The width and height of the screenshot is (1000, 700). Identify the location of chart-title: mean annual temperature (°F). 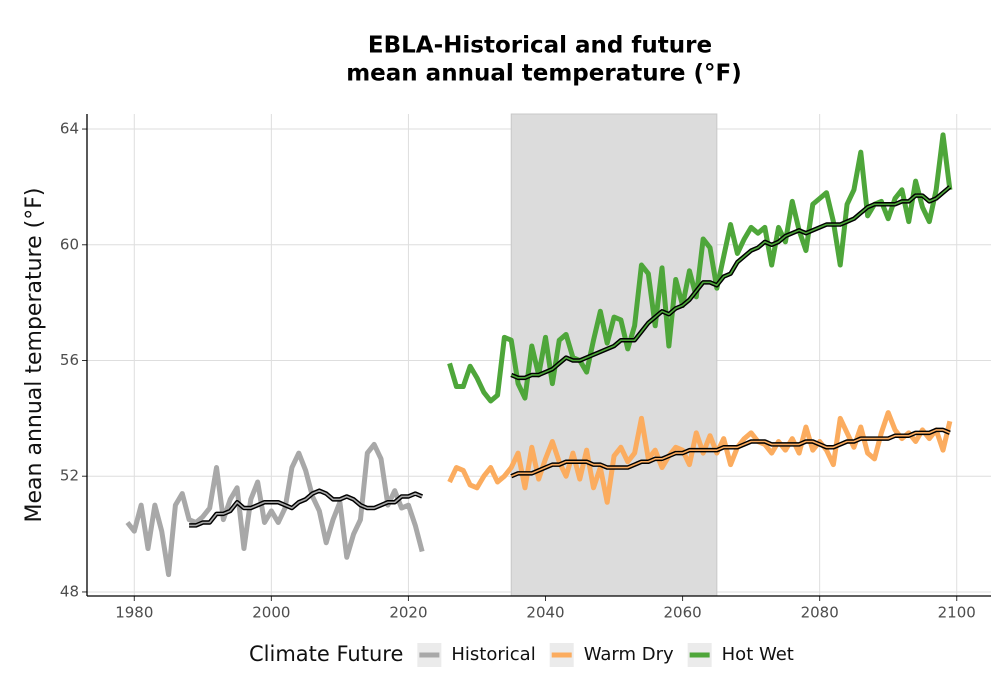
(544, 74).